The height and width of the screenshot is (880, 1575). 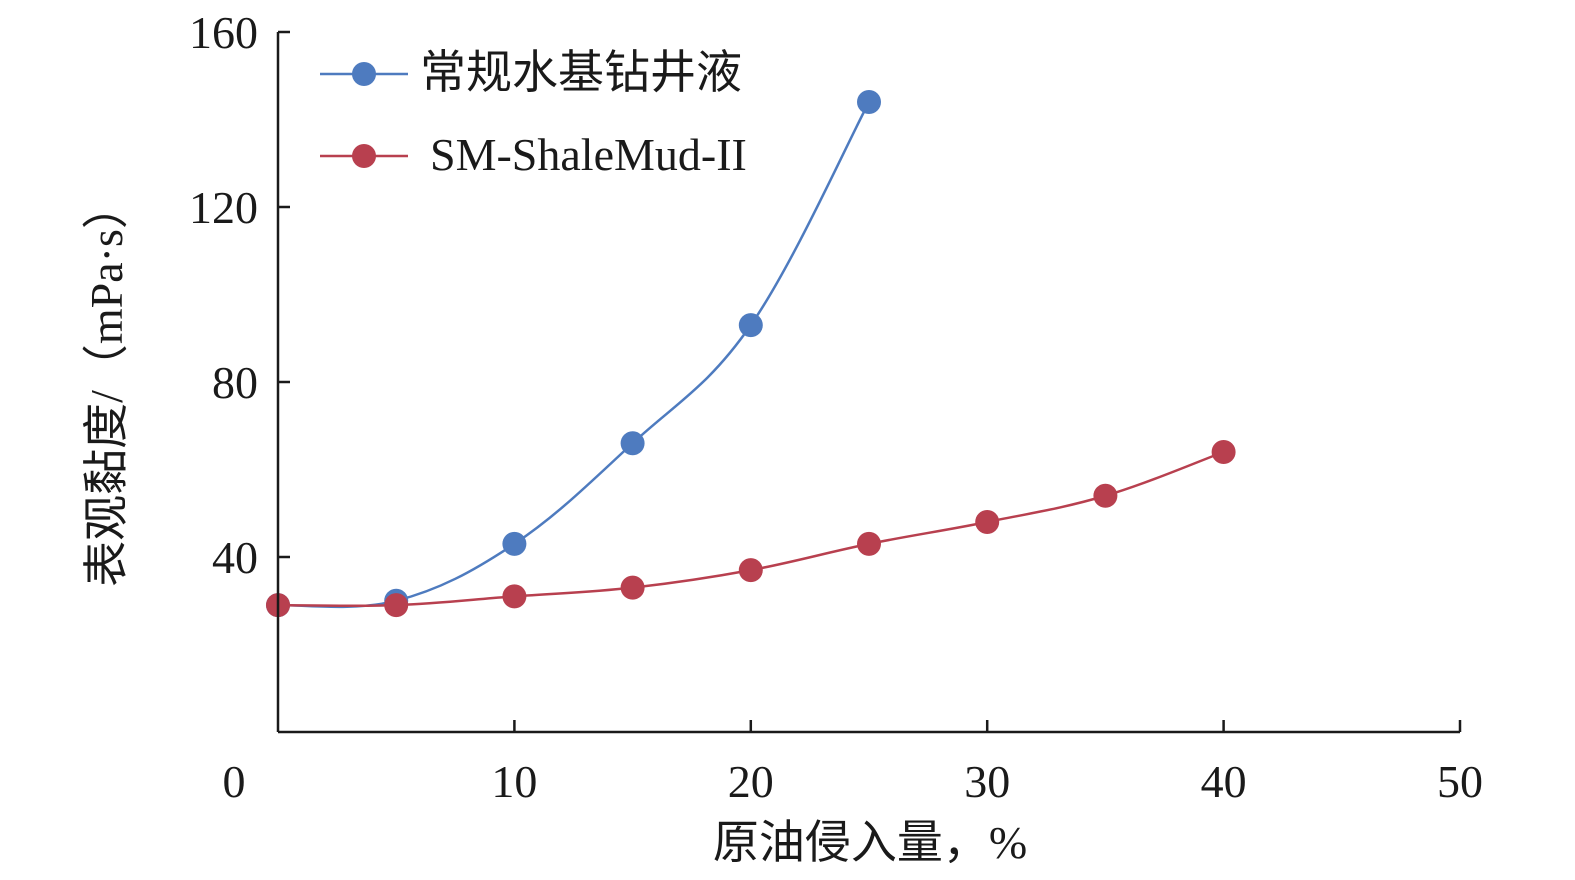 What do you see at coordinates (106, 385) in the screenshot?
I see `y-axis-label: 表观黏度/（mPa·s）` at bounding box center [106, 385].